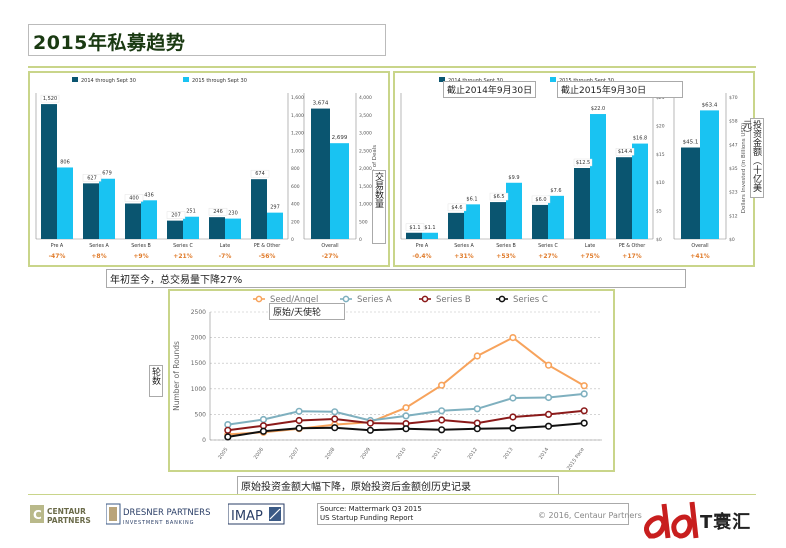 This screenshot has height=548, width=786. Describe the element at coordinates (548, 246) in the screenshot. I see `category-label: Series C` at that location.